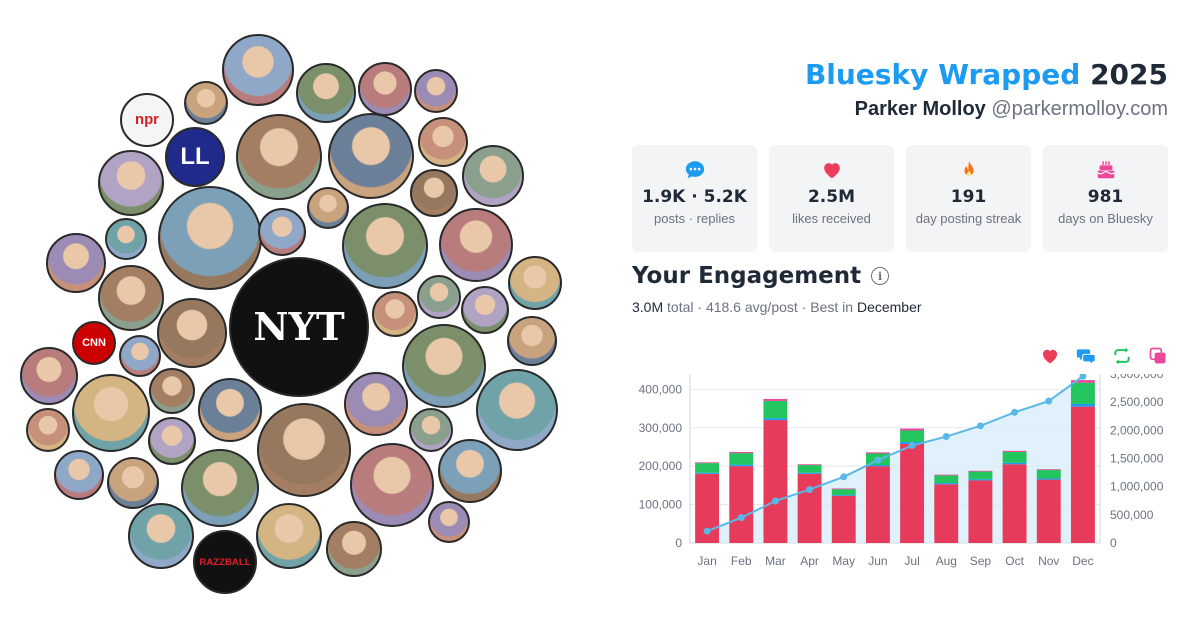 This screenshot has width=1200, height=630. Describe the element at coordinates (1086, 356) in the screenshot. I see `reply-icon` at that location.